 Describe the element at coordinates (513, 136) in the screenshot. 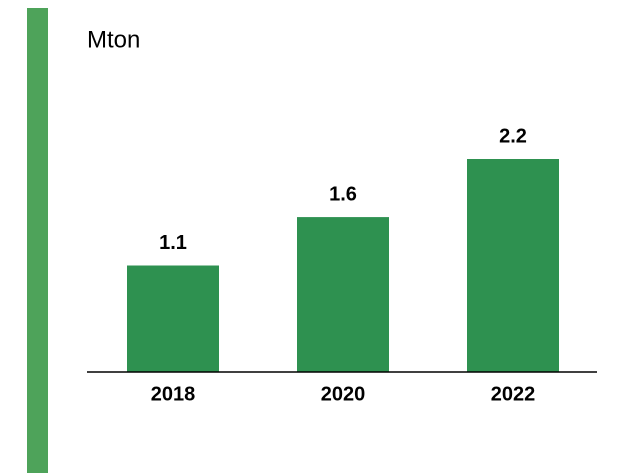

I see `value-label: 2.2` at that location.